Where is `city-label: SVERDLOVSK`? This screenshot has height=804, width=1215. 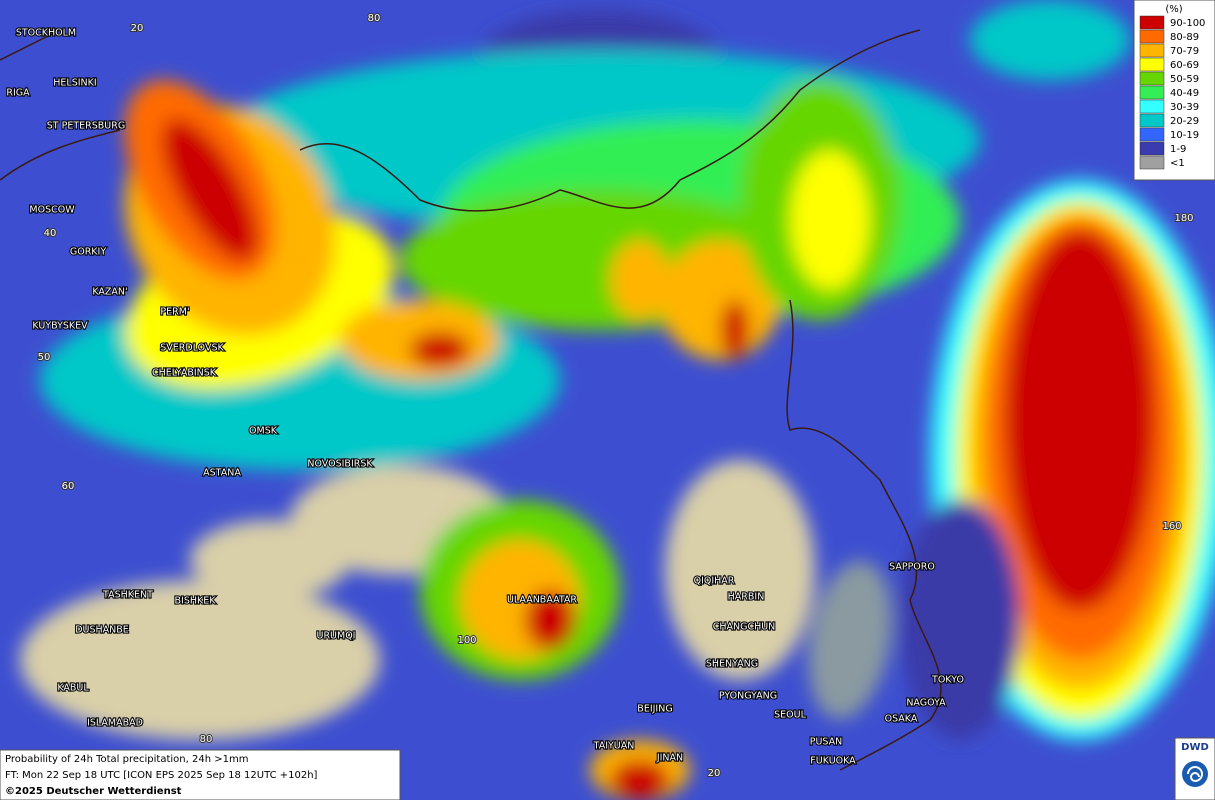 city-label: SVERDLOVSK is located at coordinates (192, 348).